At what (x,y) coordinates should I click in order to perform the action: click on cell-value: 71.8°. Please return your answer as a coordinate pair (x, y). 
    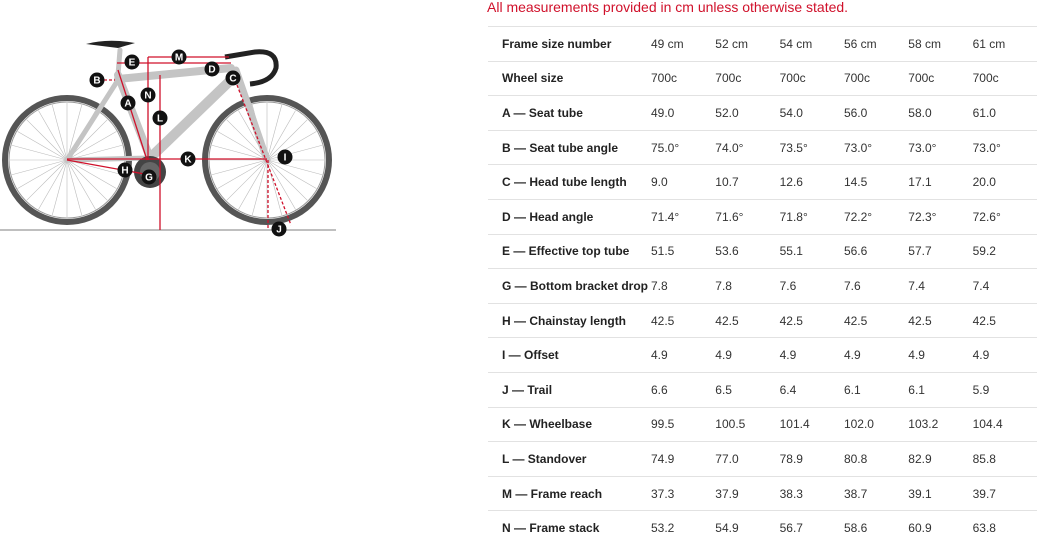
    Looking at the image, I should click on (811, 216).